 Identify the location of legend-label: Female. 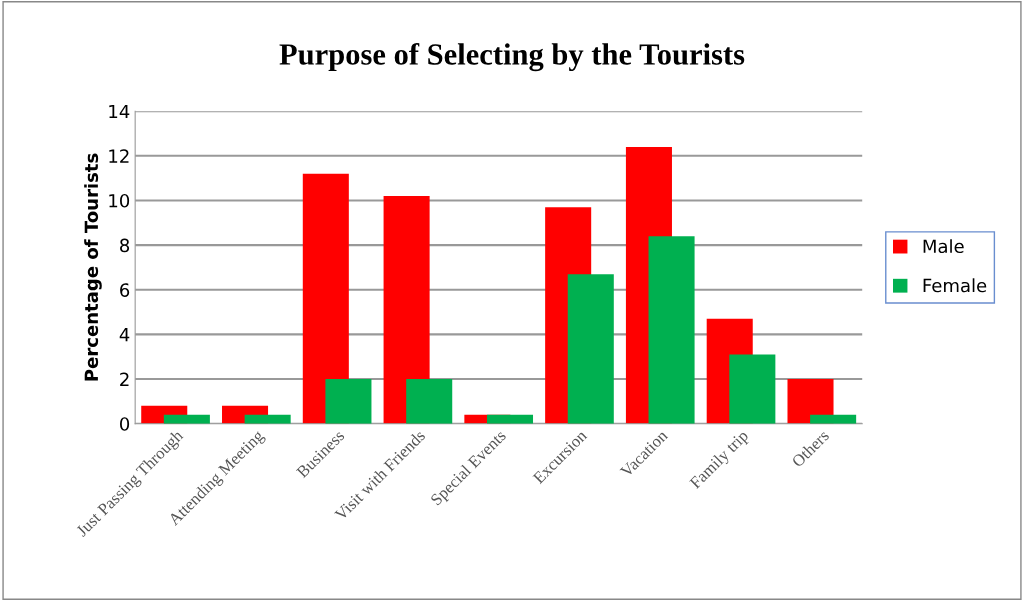
(955, 285).